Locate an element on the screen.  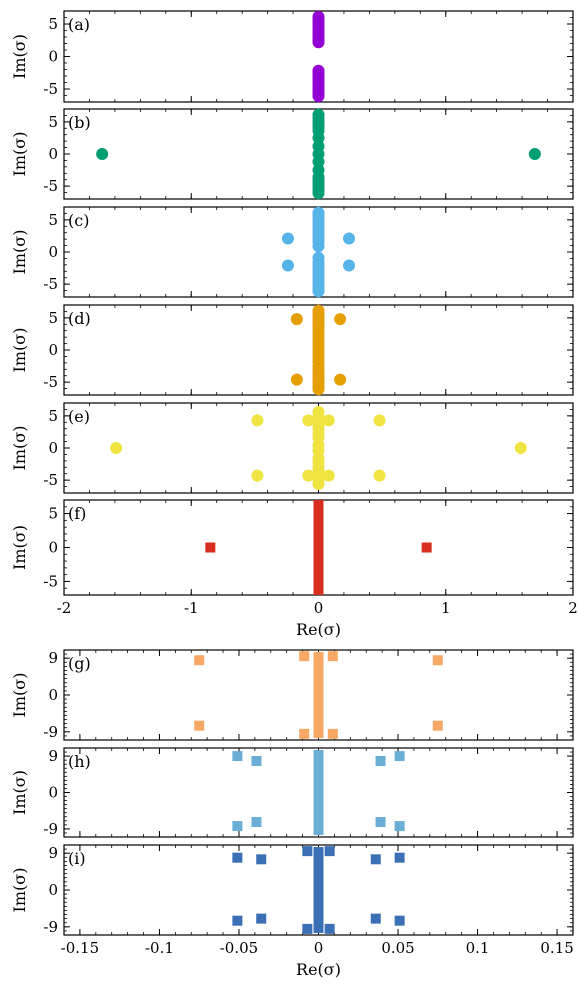
panel-label: (g) is located at coordinates (79, 663).